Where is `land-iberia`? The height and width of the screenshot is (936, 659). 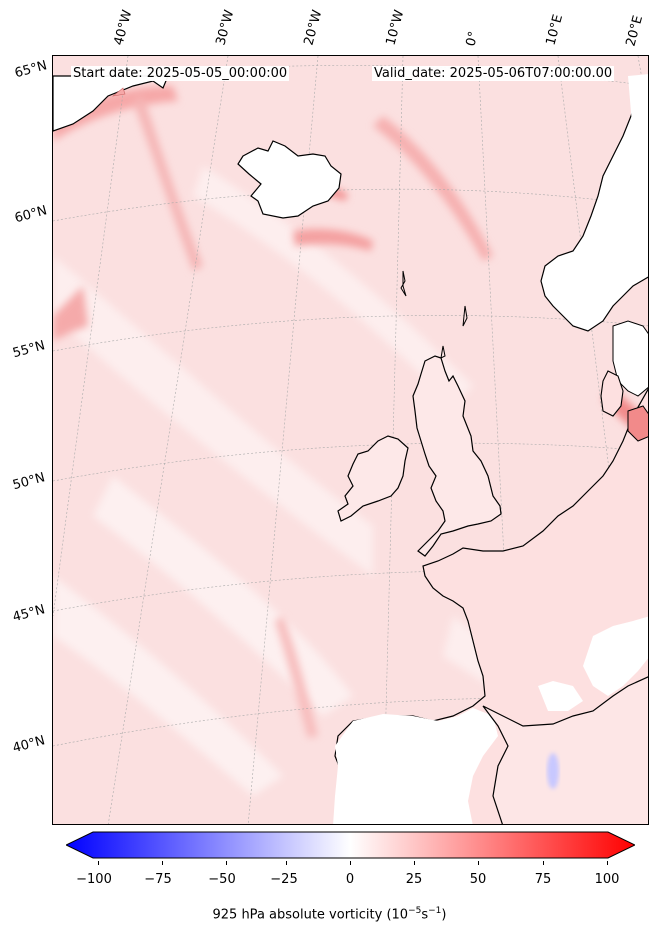
land-iberia is located at coordinates (415, 766).